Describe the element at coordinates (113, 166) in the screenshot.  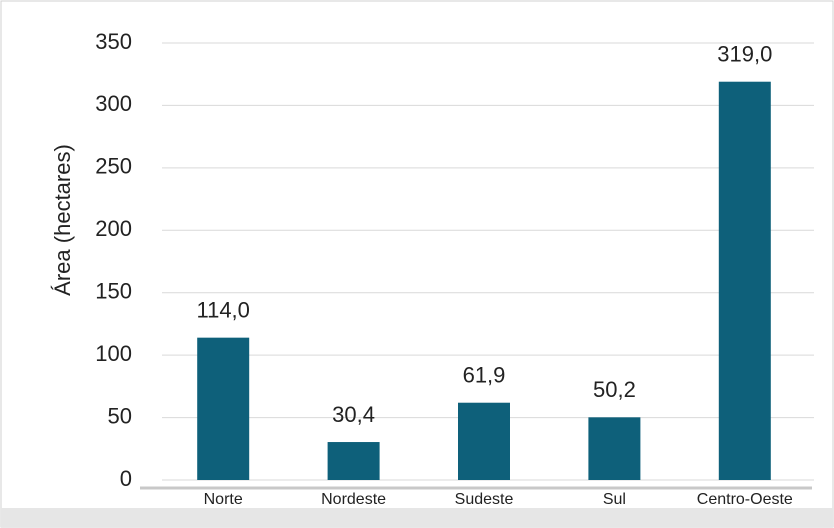
I see `y-tick-label: 250` at that location.